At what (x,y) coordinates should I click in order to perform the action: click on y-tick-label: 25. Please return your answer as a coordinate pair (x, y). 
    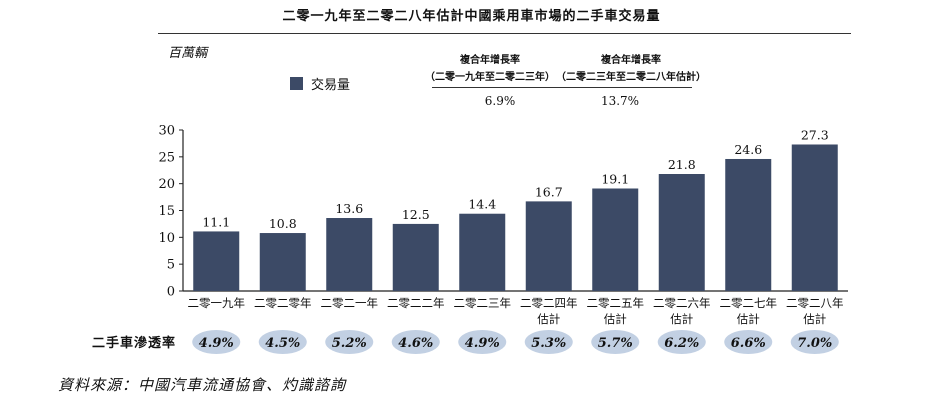
    Looking at the image, I should click on (166, 157).